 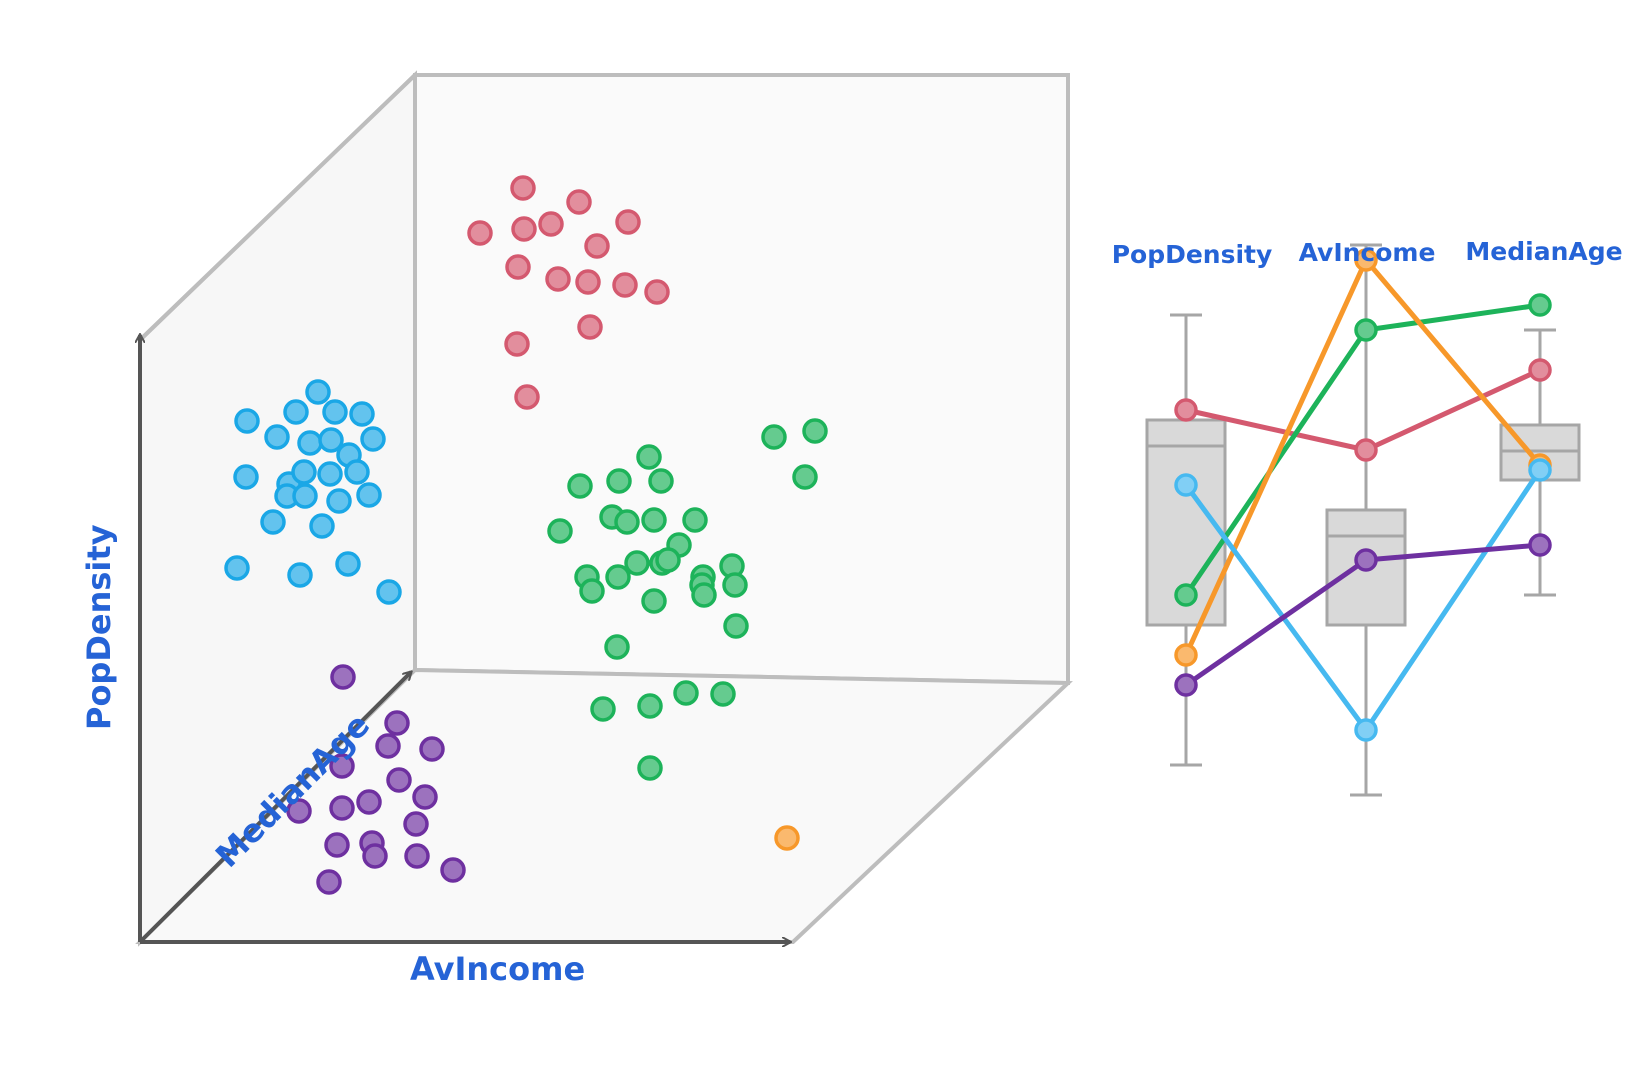 What do you see at coordinates (1363, 520) in the screenshot?
I see `parallel-coordinates-plot` at bounding box center [1363, 520].